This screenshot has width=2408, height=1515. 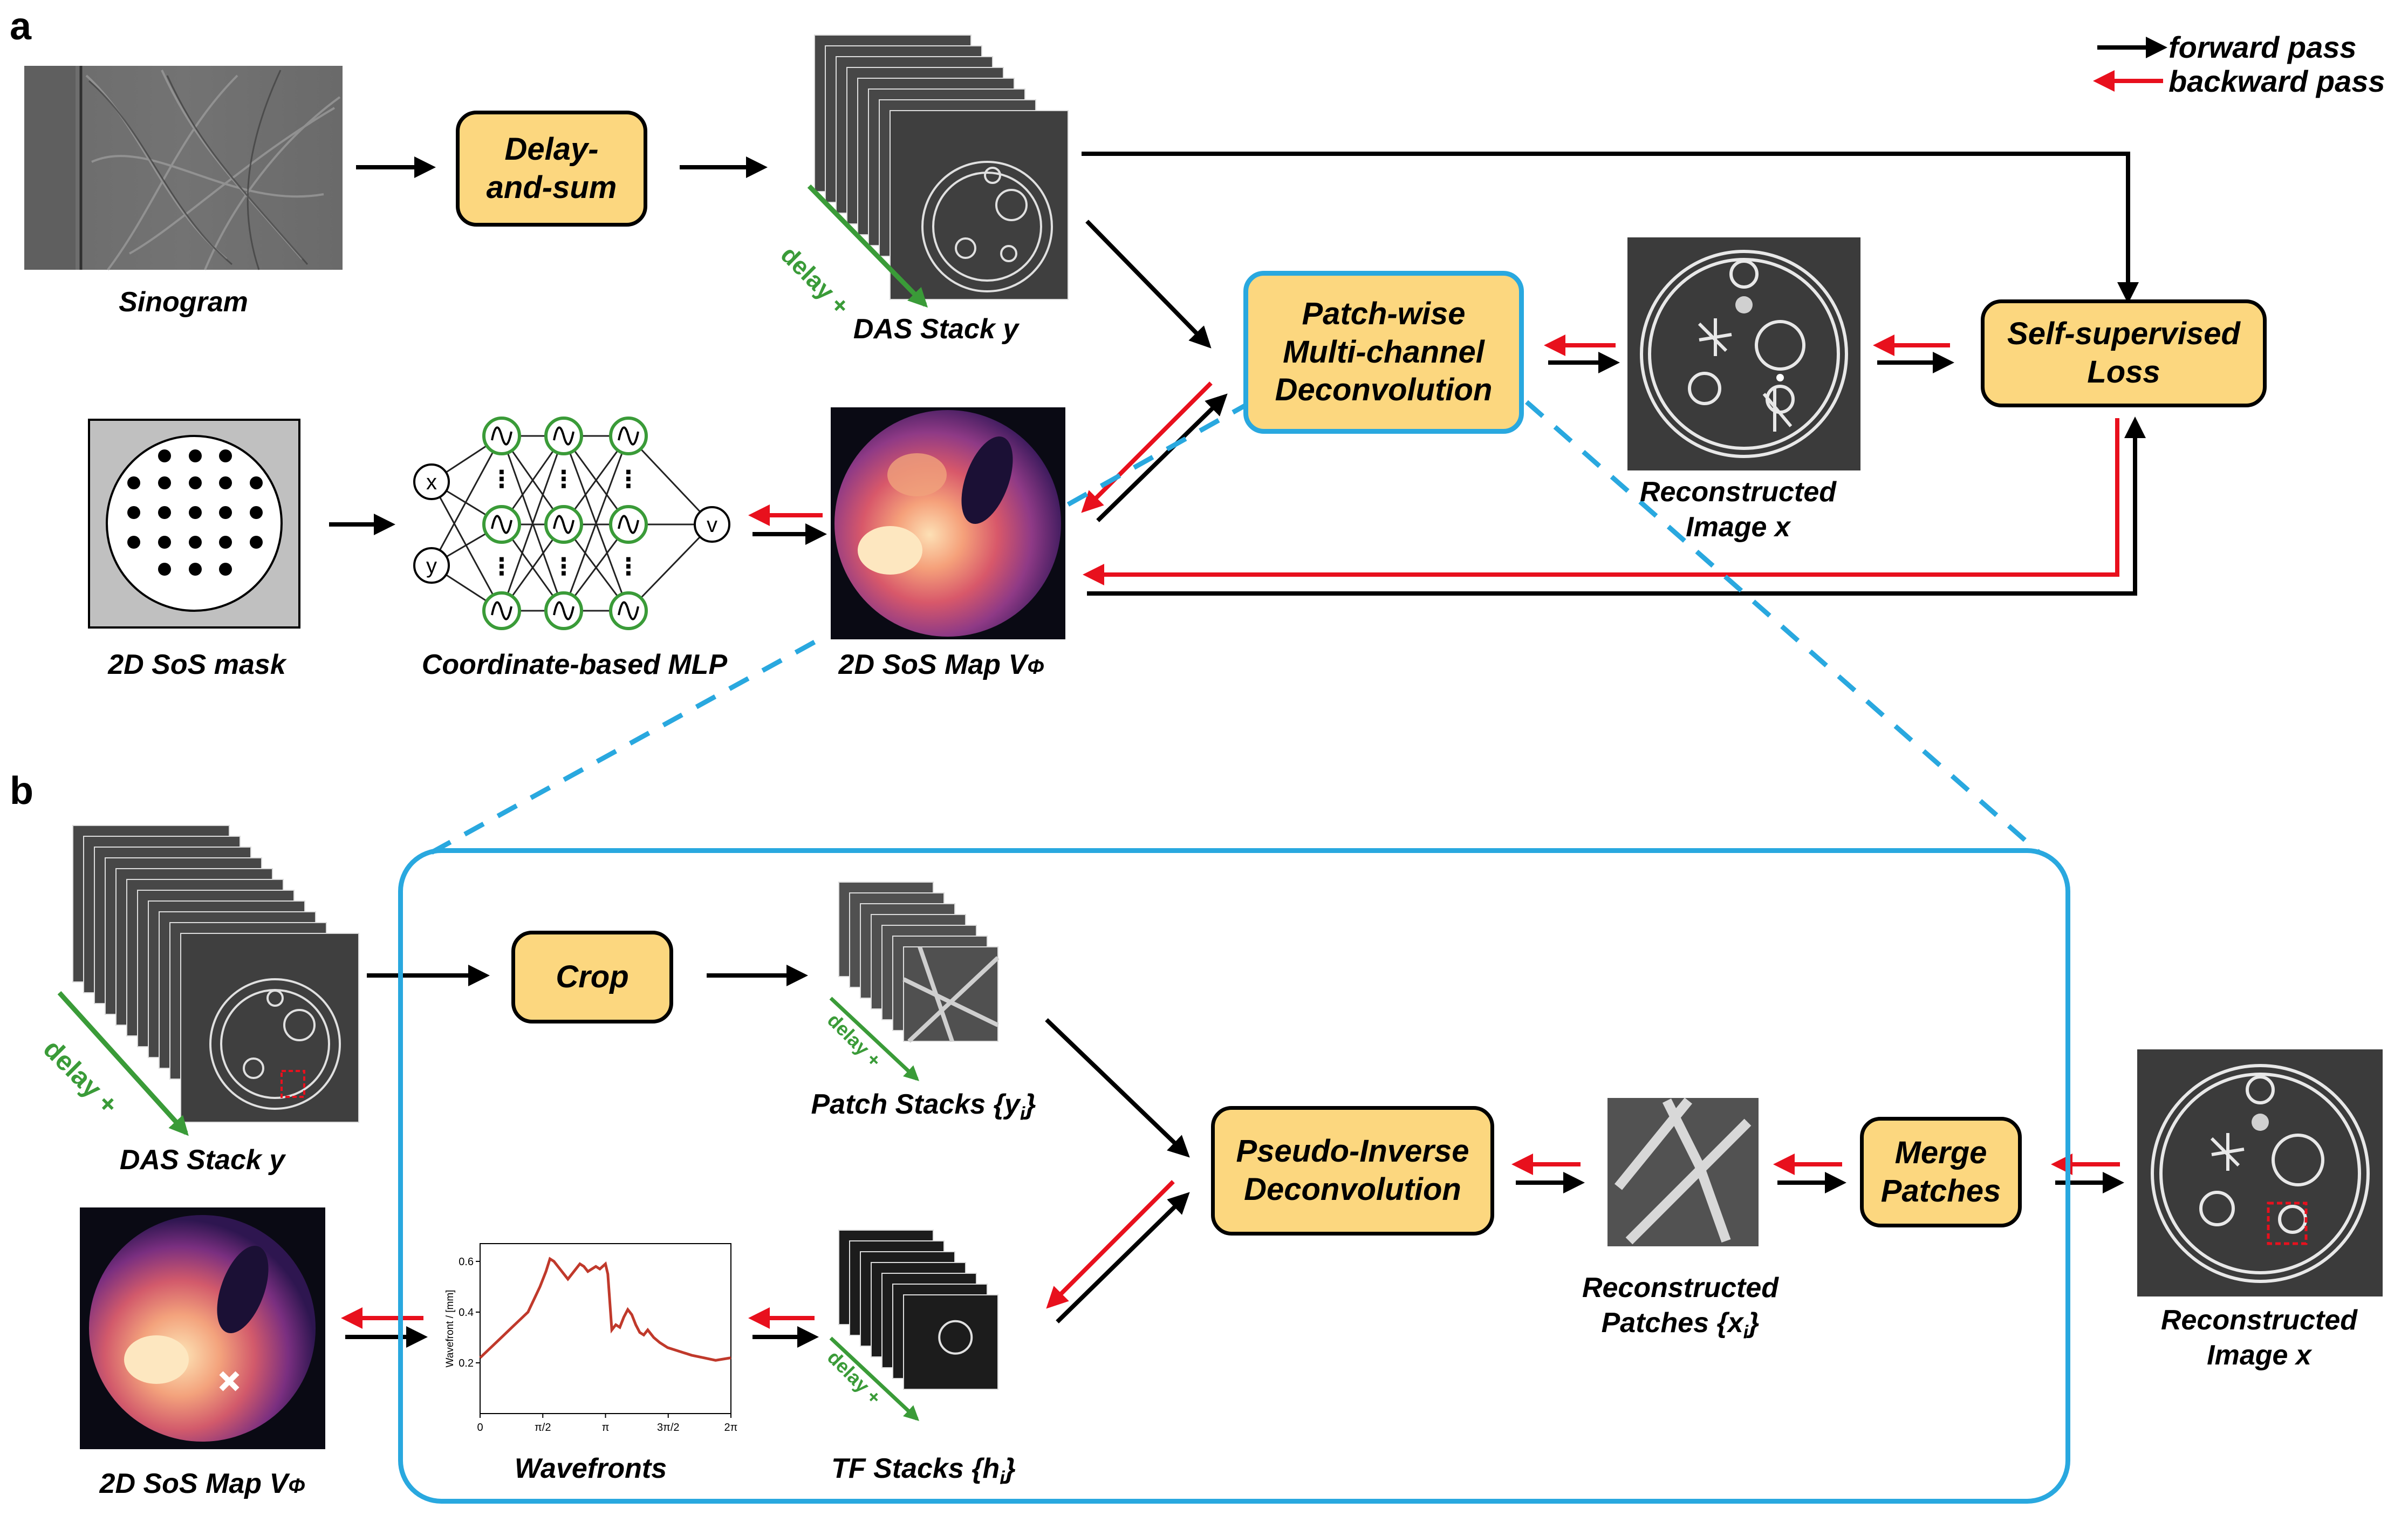 What do you see at coordinates (202, 1483) in the screenshot?
I see `sos-map-caption-b: 2D SoS Map VΦ` at bounding box center [202, 1483].